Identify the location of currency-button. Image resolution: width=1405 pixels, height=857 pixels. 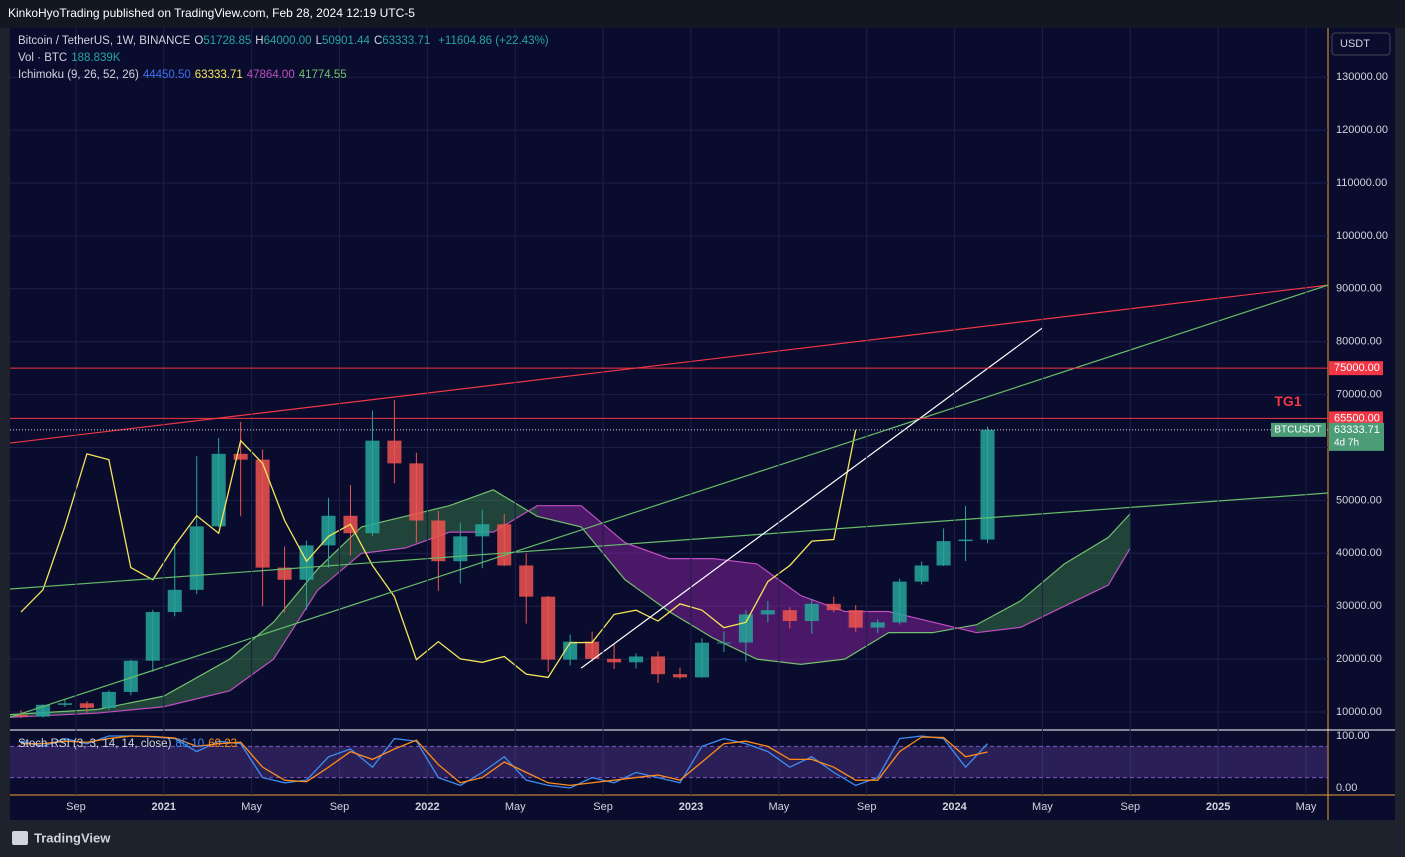
(1361, 44).